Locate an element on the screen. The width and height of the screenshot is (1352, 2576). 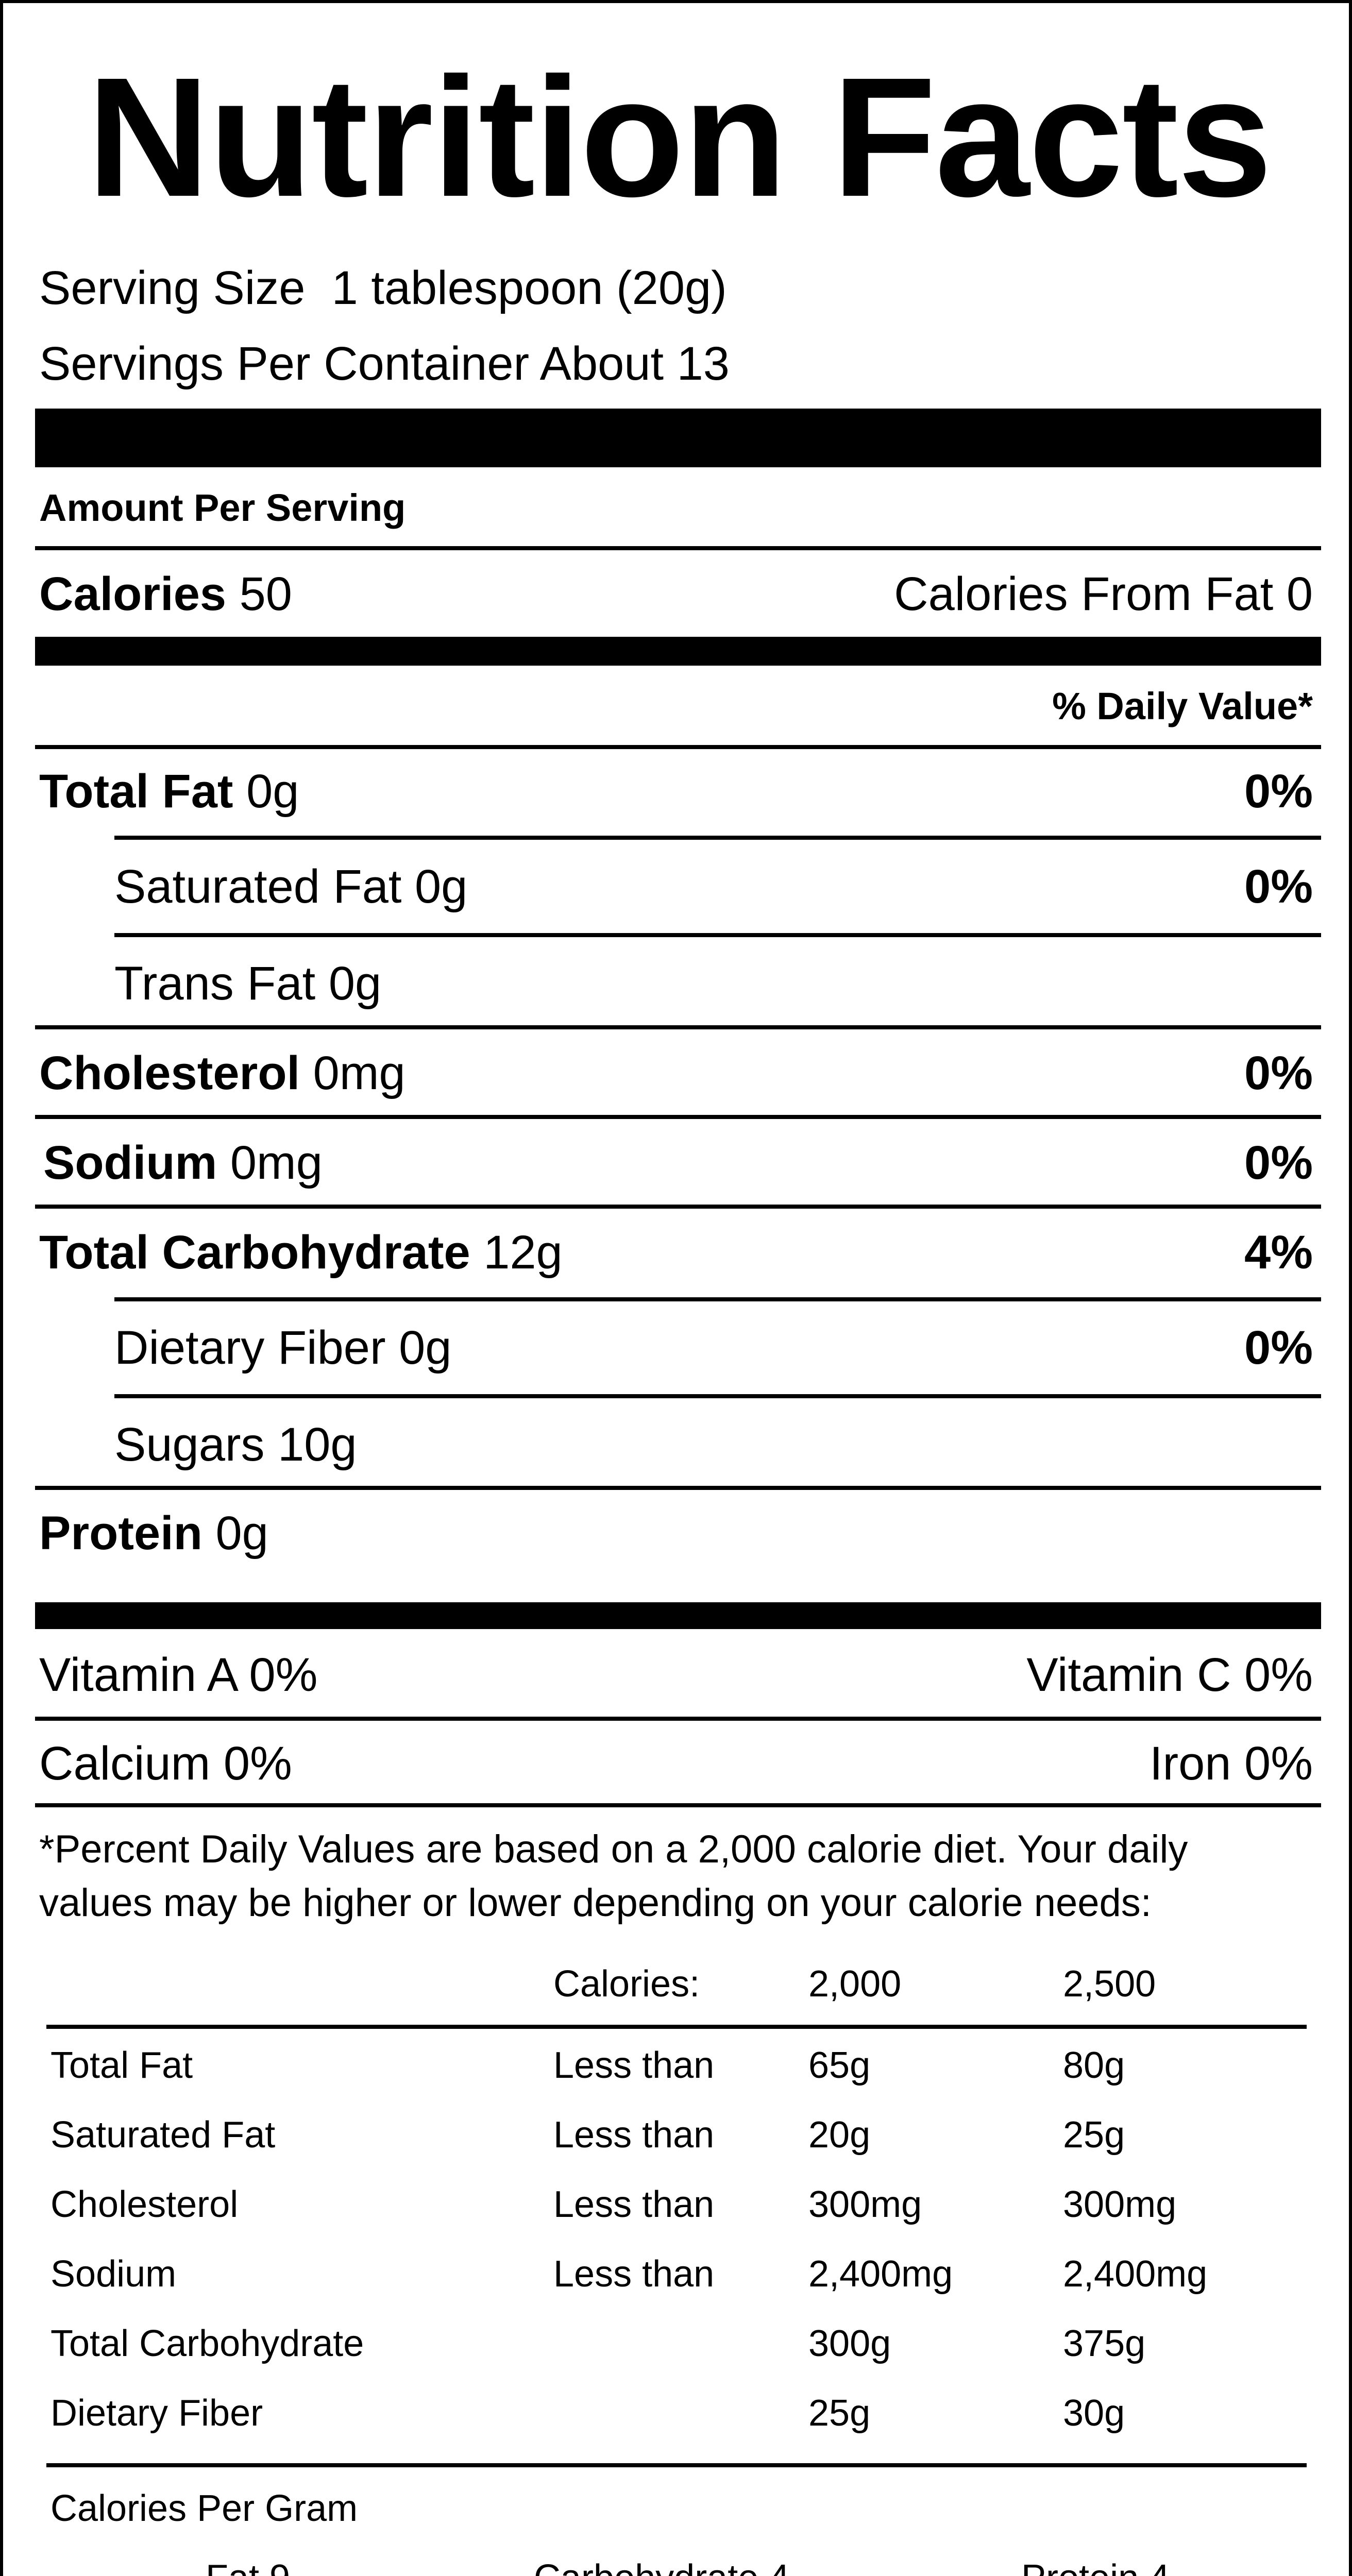
nutrient-row-sugars: Sugars 10g is located at coordinates (235, 1444).